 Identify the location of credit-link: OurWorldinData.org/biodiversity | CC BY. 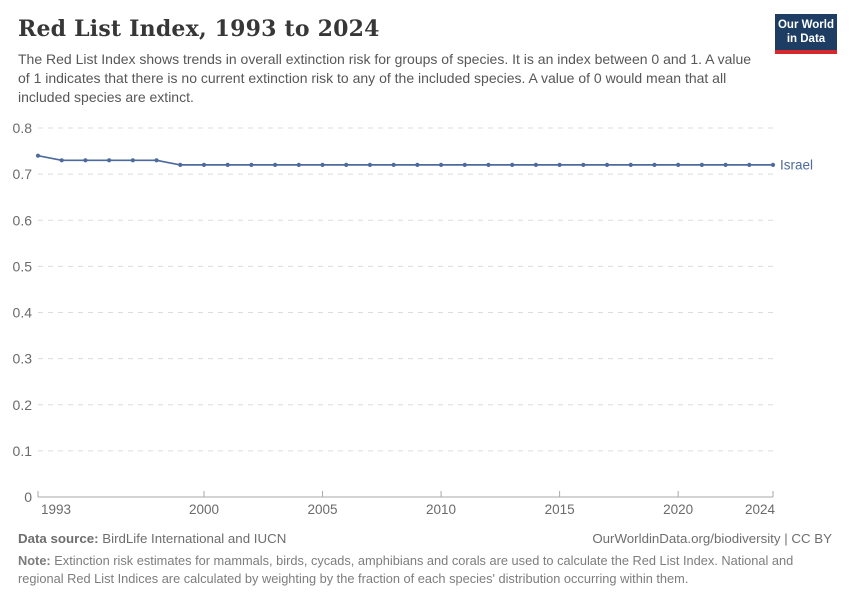
(712, 538).